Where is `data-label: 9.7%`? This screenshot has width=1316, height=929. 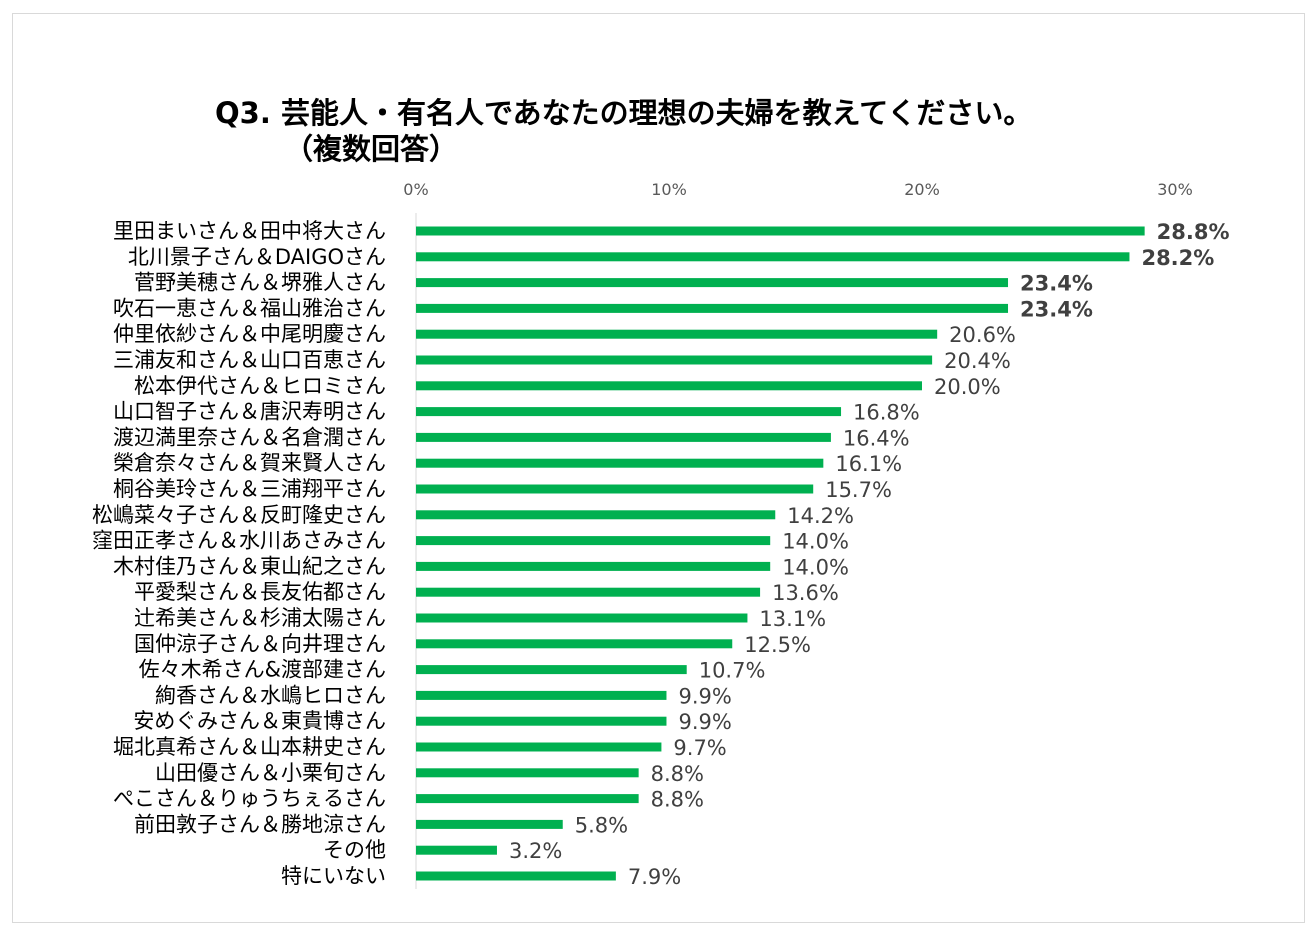
data-label: 9.7% is located at coordinates (699, 748).